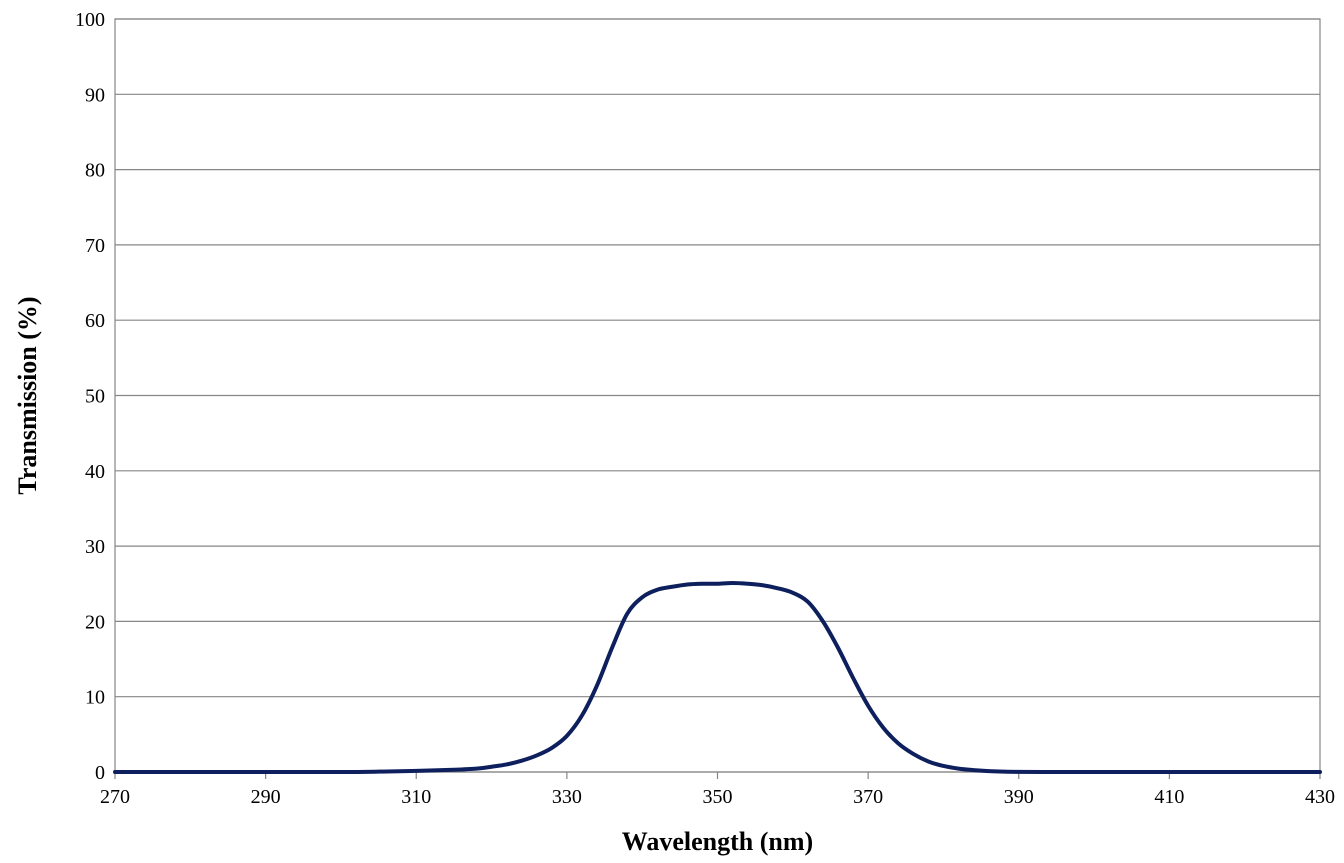 This screenshot has height=863, width=1344. I want to click on y-tick-label: 90, so click(95, 95).